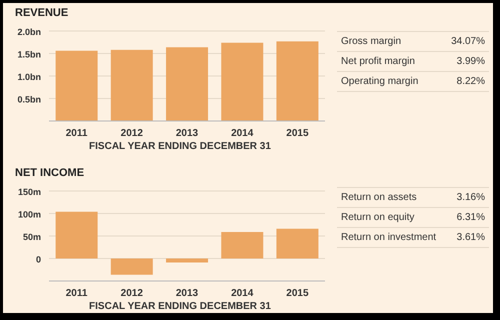 The image size is (500, 320). Describe the element at coordinates (470, 217) in the screenshot. I see `text: 6.31%` at that location.